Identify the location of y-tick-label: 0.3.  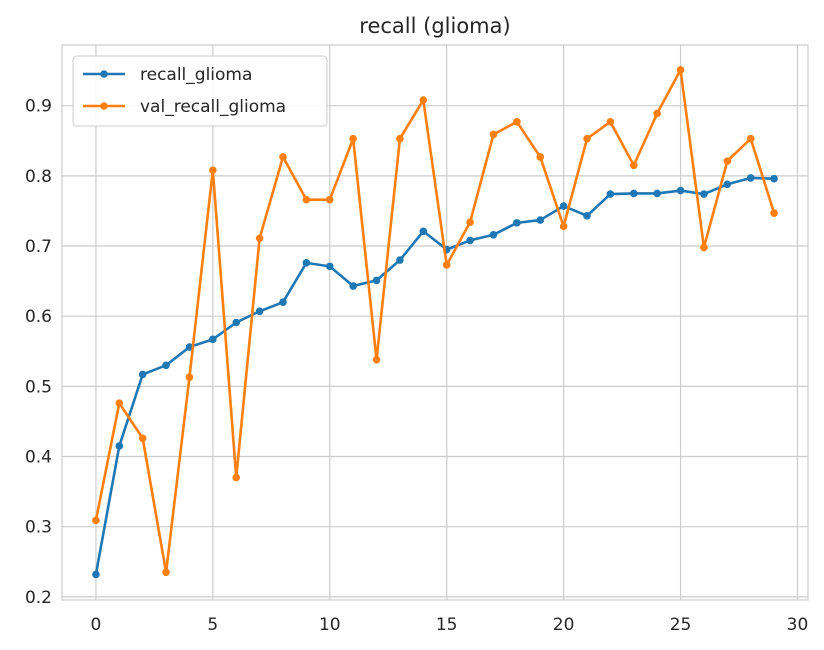
(38, 528).